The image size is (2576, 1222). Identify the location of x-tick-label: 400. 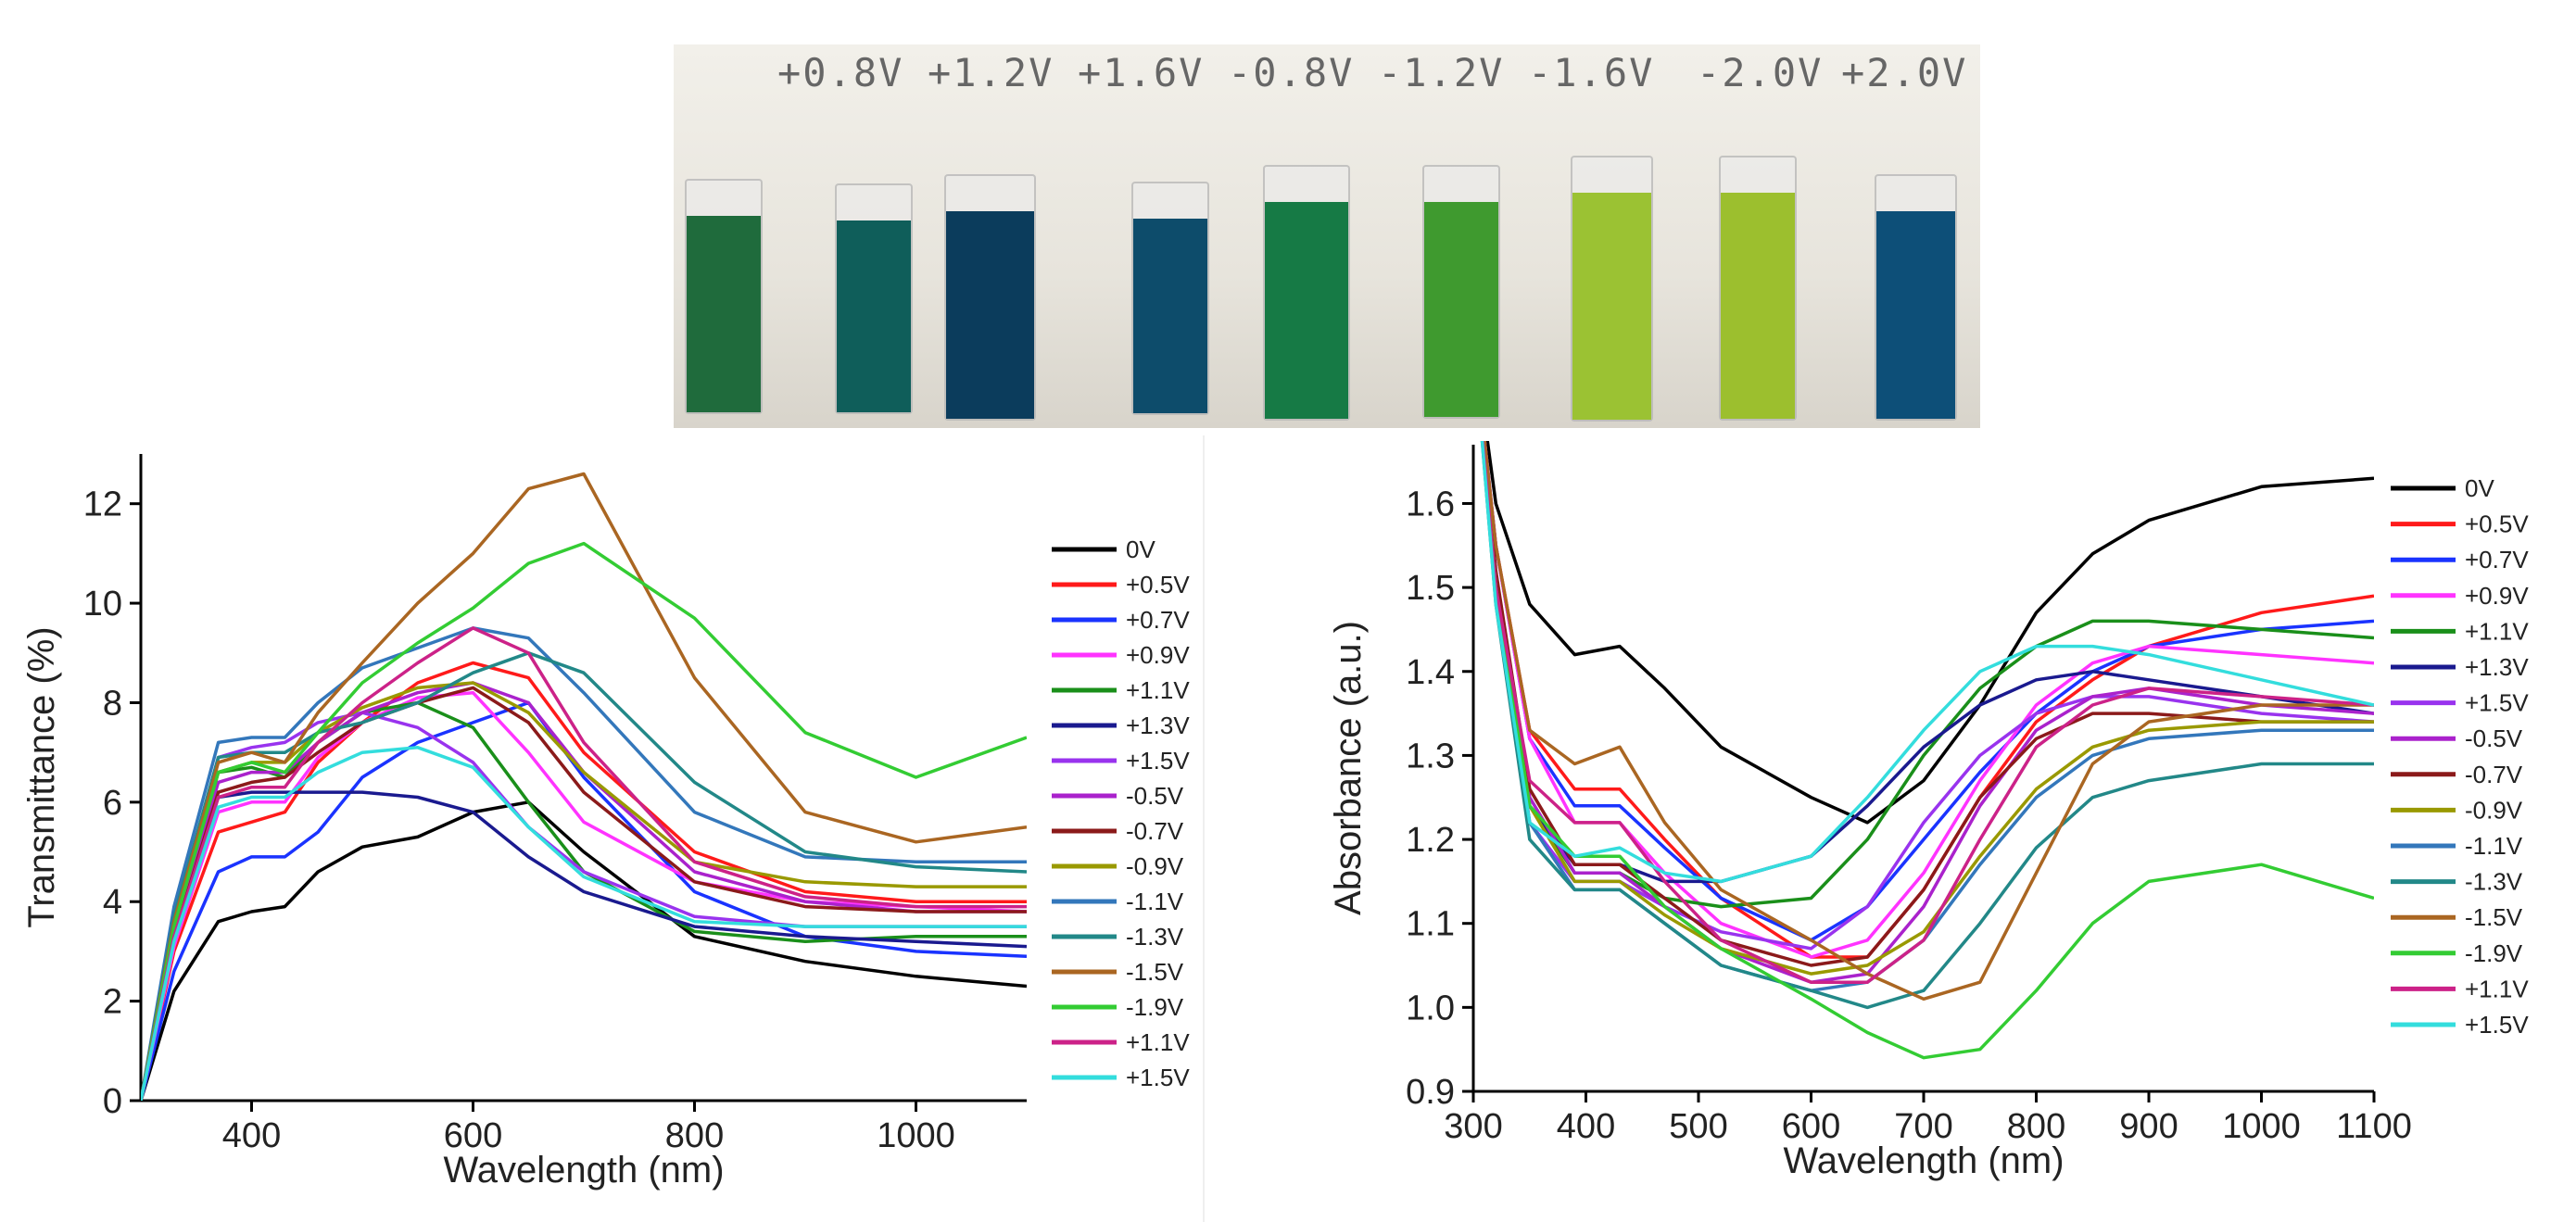
(1586, 1126).